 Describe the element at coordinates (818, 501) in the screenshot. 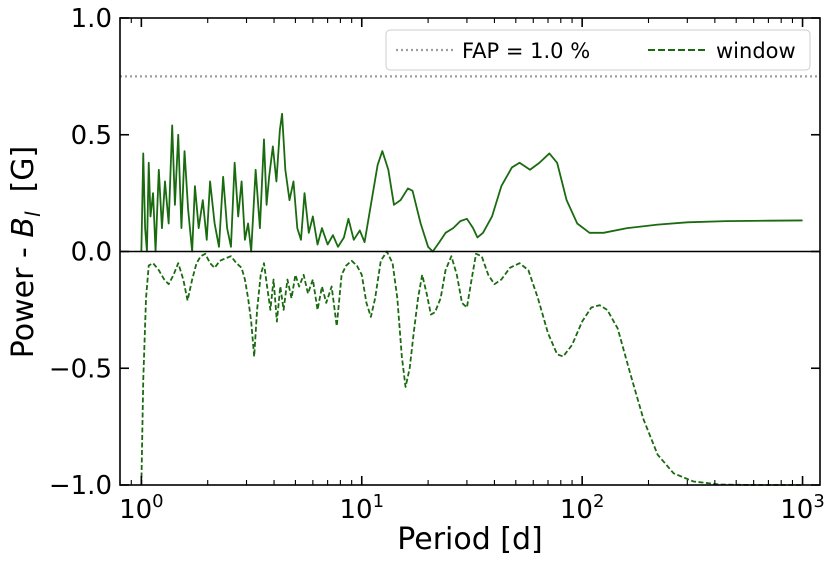

I see `x-tick-label-exponent: 3` at that location.